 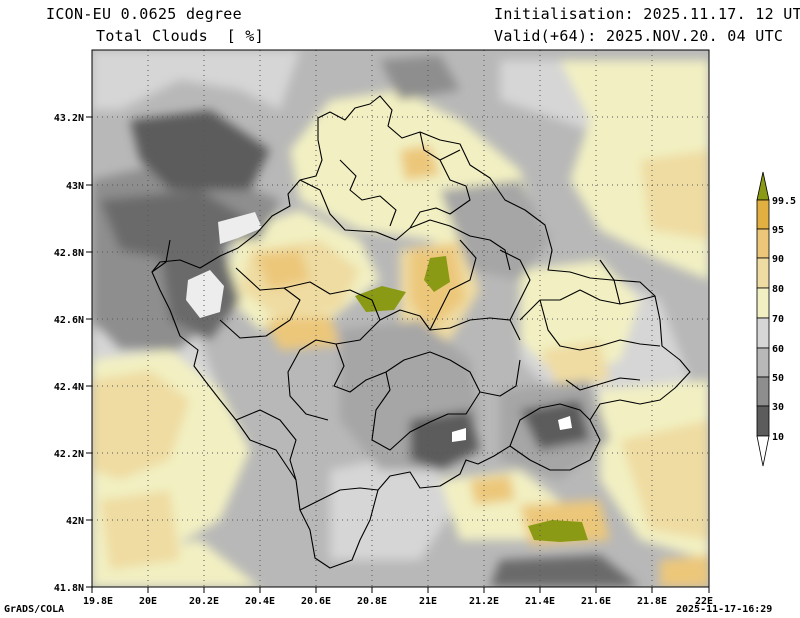 I want to click on lon-label: 20.4E, so click(x=260, y=601).